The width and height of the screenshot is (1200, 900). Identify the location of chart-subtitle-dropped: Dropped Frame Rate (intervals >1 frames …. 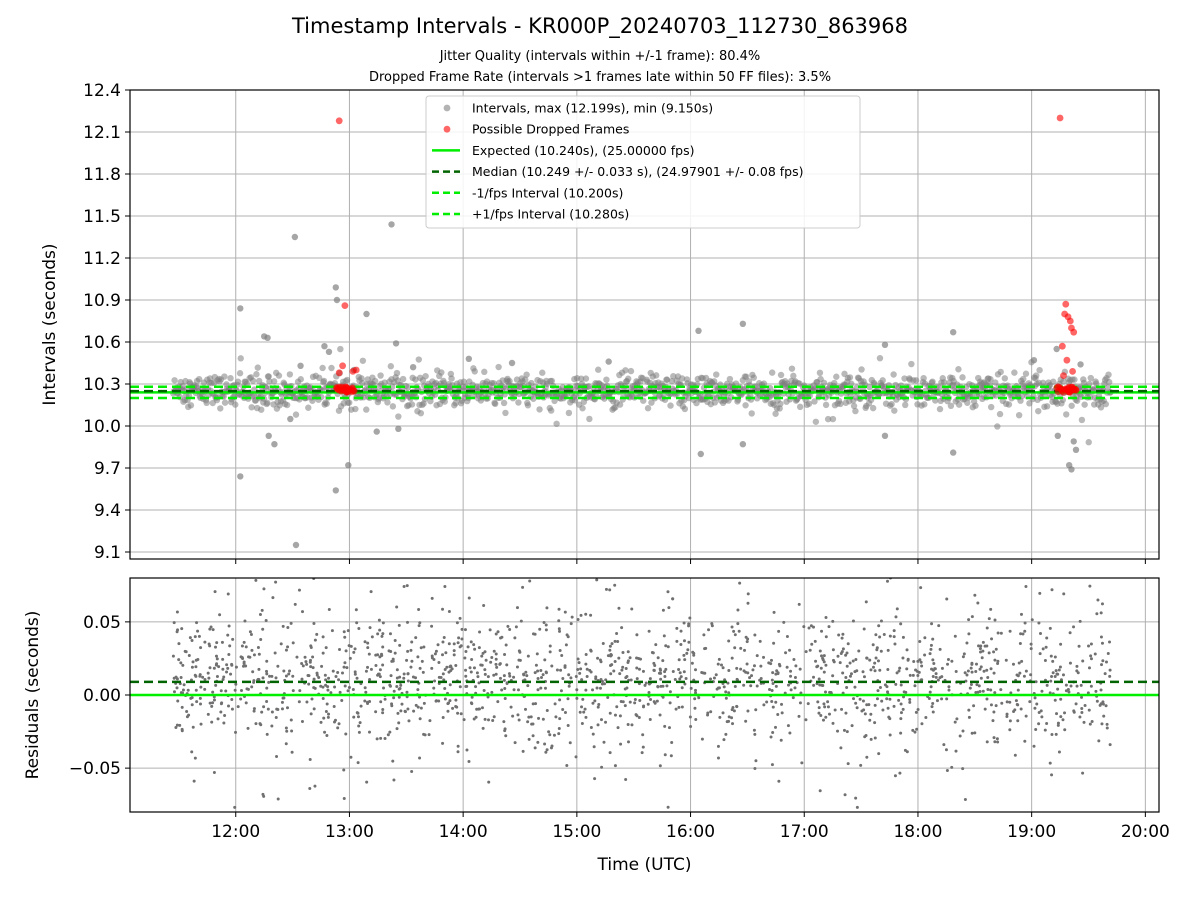
(600, 77).